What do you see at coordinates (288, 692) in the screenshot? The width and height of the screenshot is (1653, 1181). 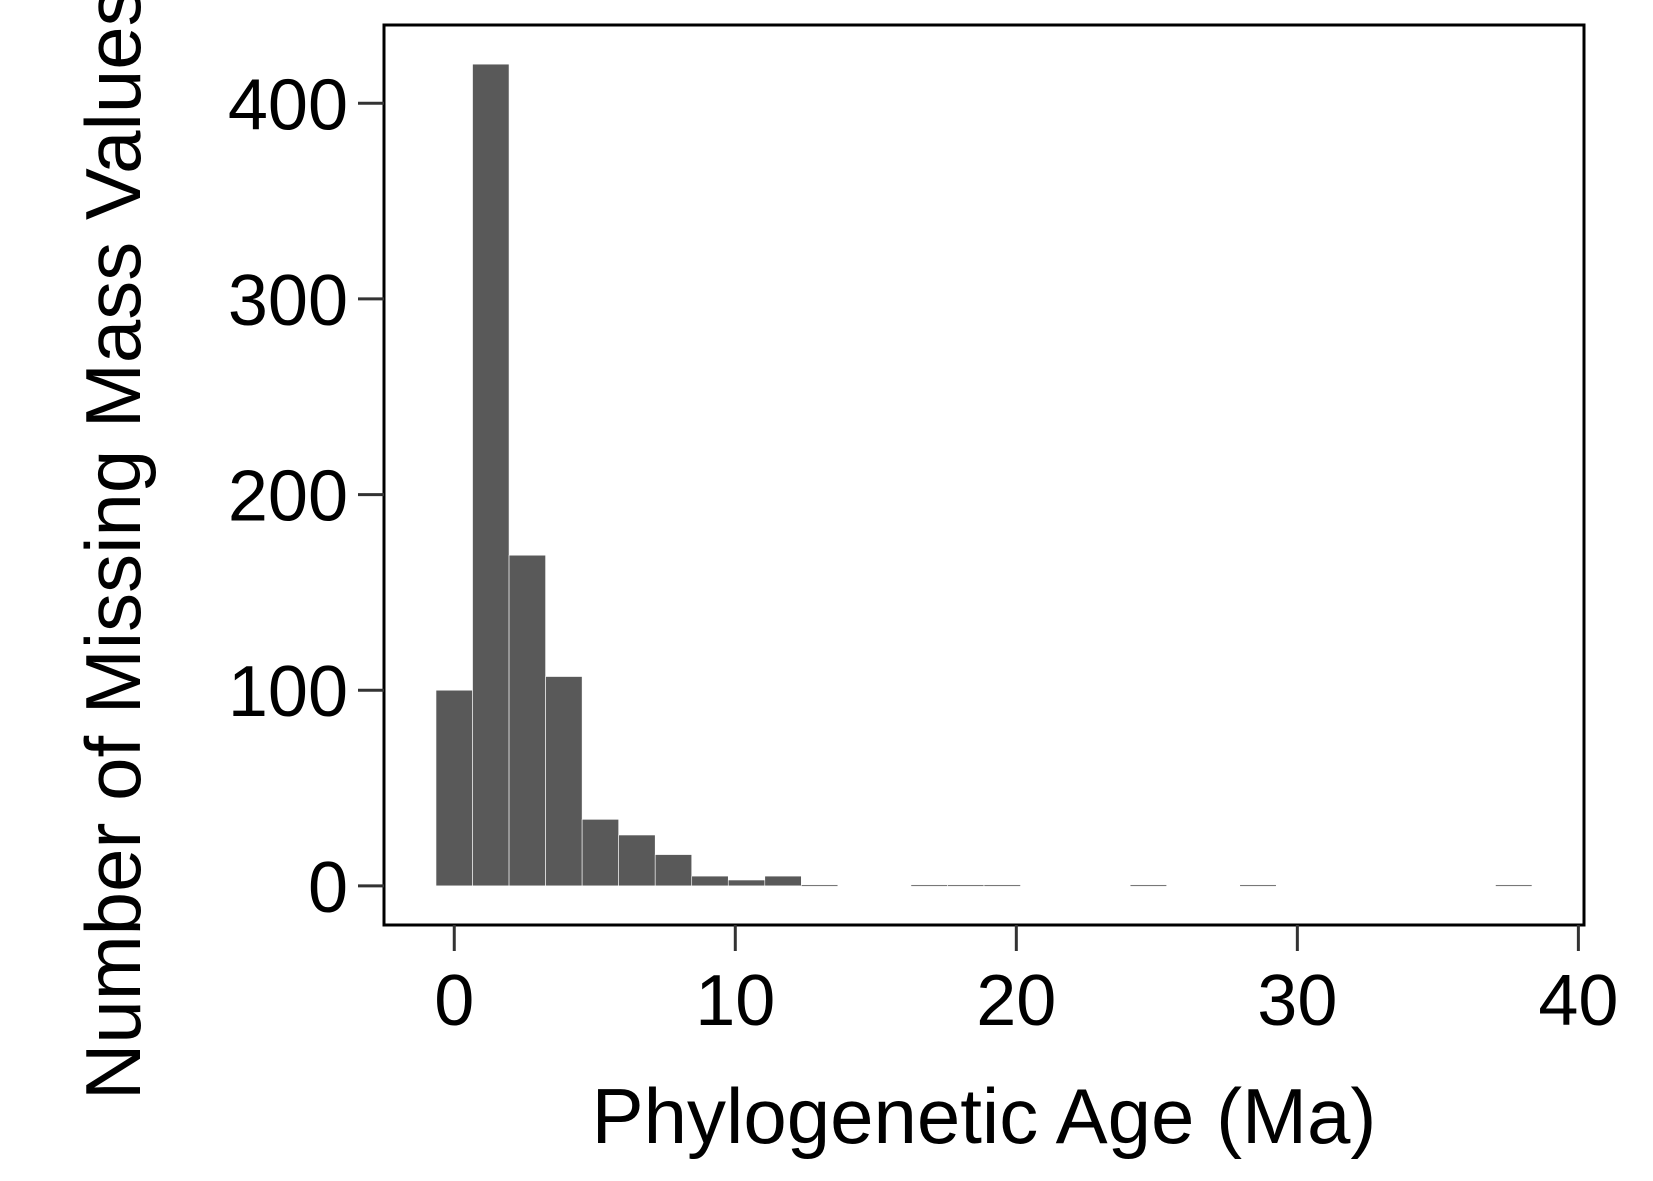 I see `y-tick-label: 100` at bounding box center [288, 692].